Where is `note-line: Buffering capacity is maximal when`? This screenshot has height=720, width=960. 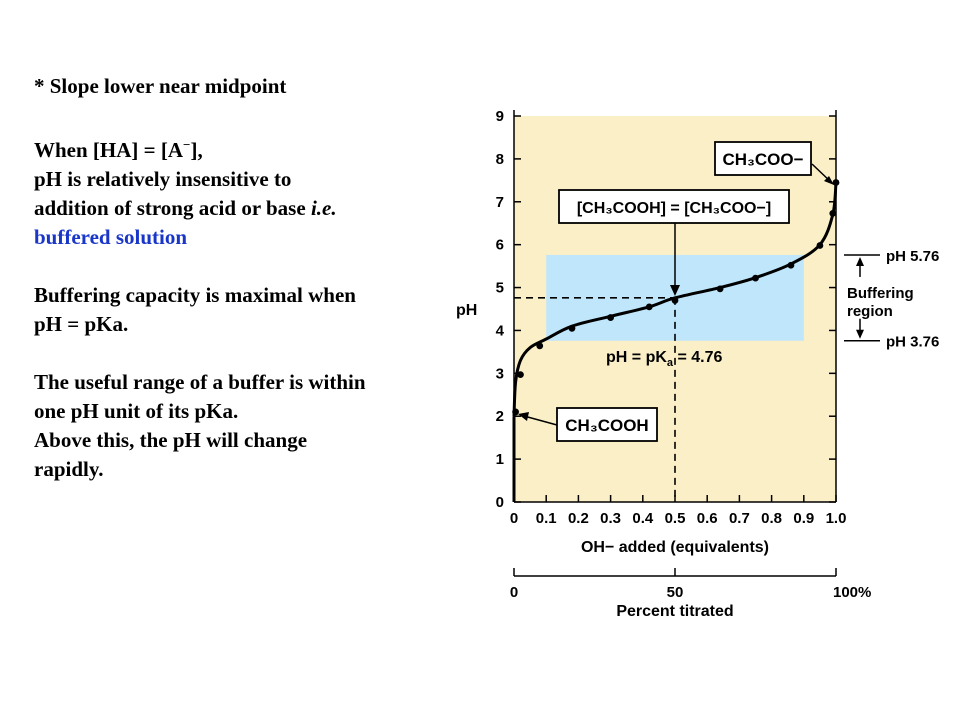
note-line: Buffering capacity is maximal when is located at coordinates (195, 295).